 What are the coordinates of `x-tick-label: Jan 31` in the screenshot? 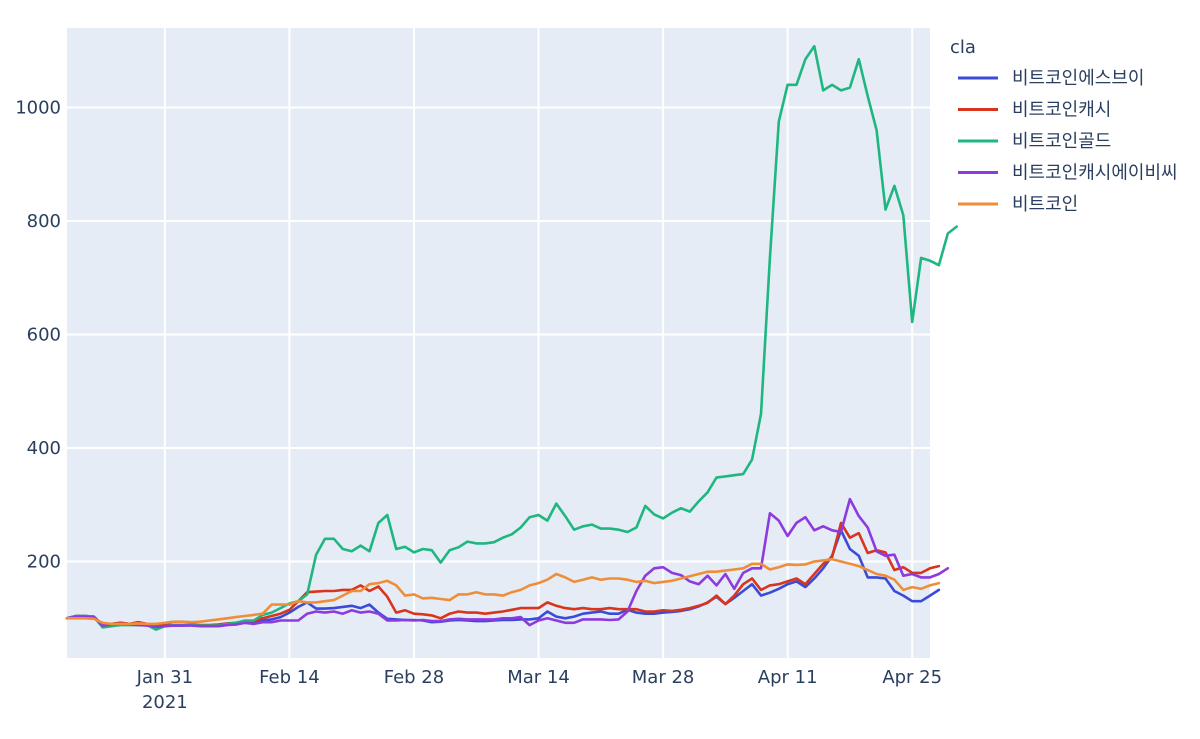 It's located at (164, 677).